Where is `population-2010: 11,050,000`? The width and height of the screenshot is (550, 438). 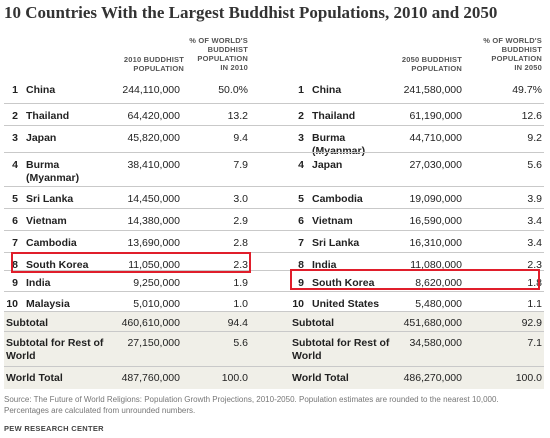 population-2010: 11,050,000 is located at coordinates (154, 265).